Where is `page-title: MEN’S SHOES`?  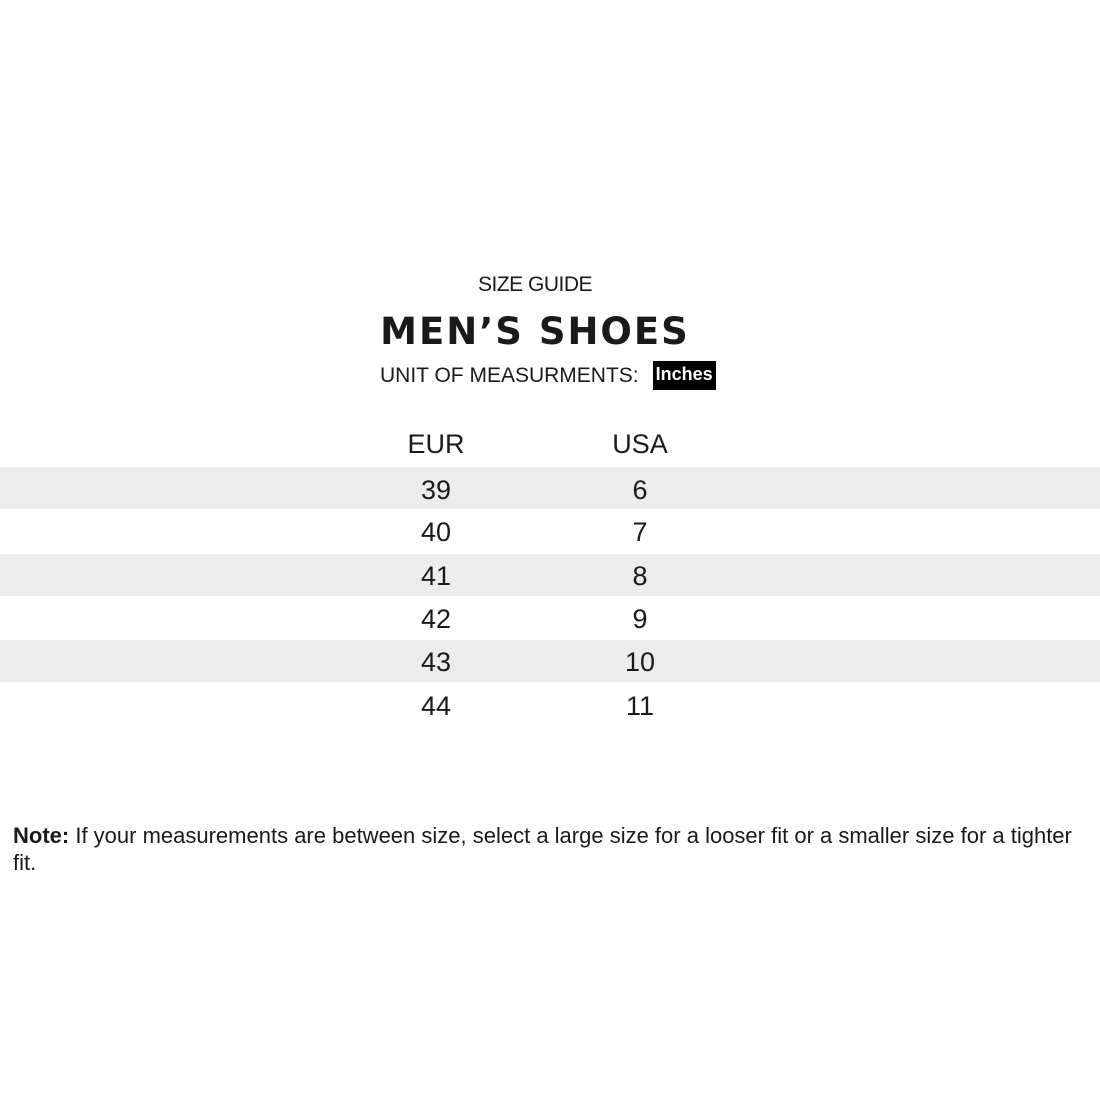 page-title: MEN’S SHOES is located at coordinates (535, 331).